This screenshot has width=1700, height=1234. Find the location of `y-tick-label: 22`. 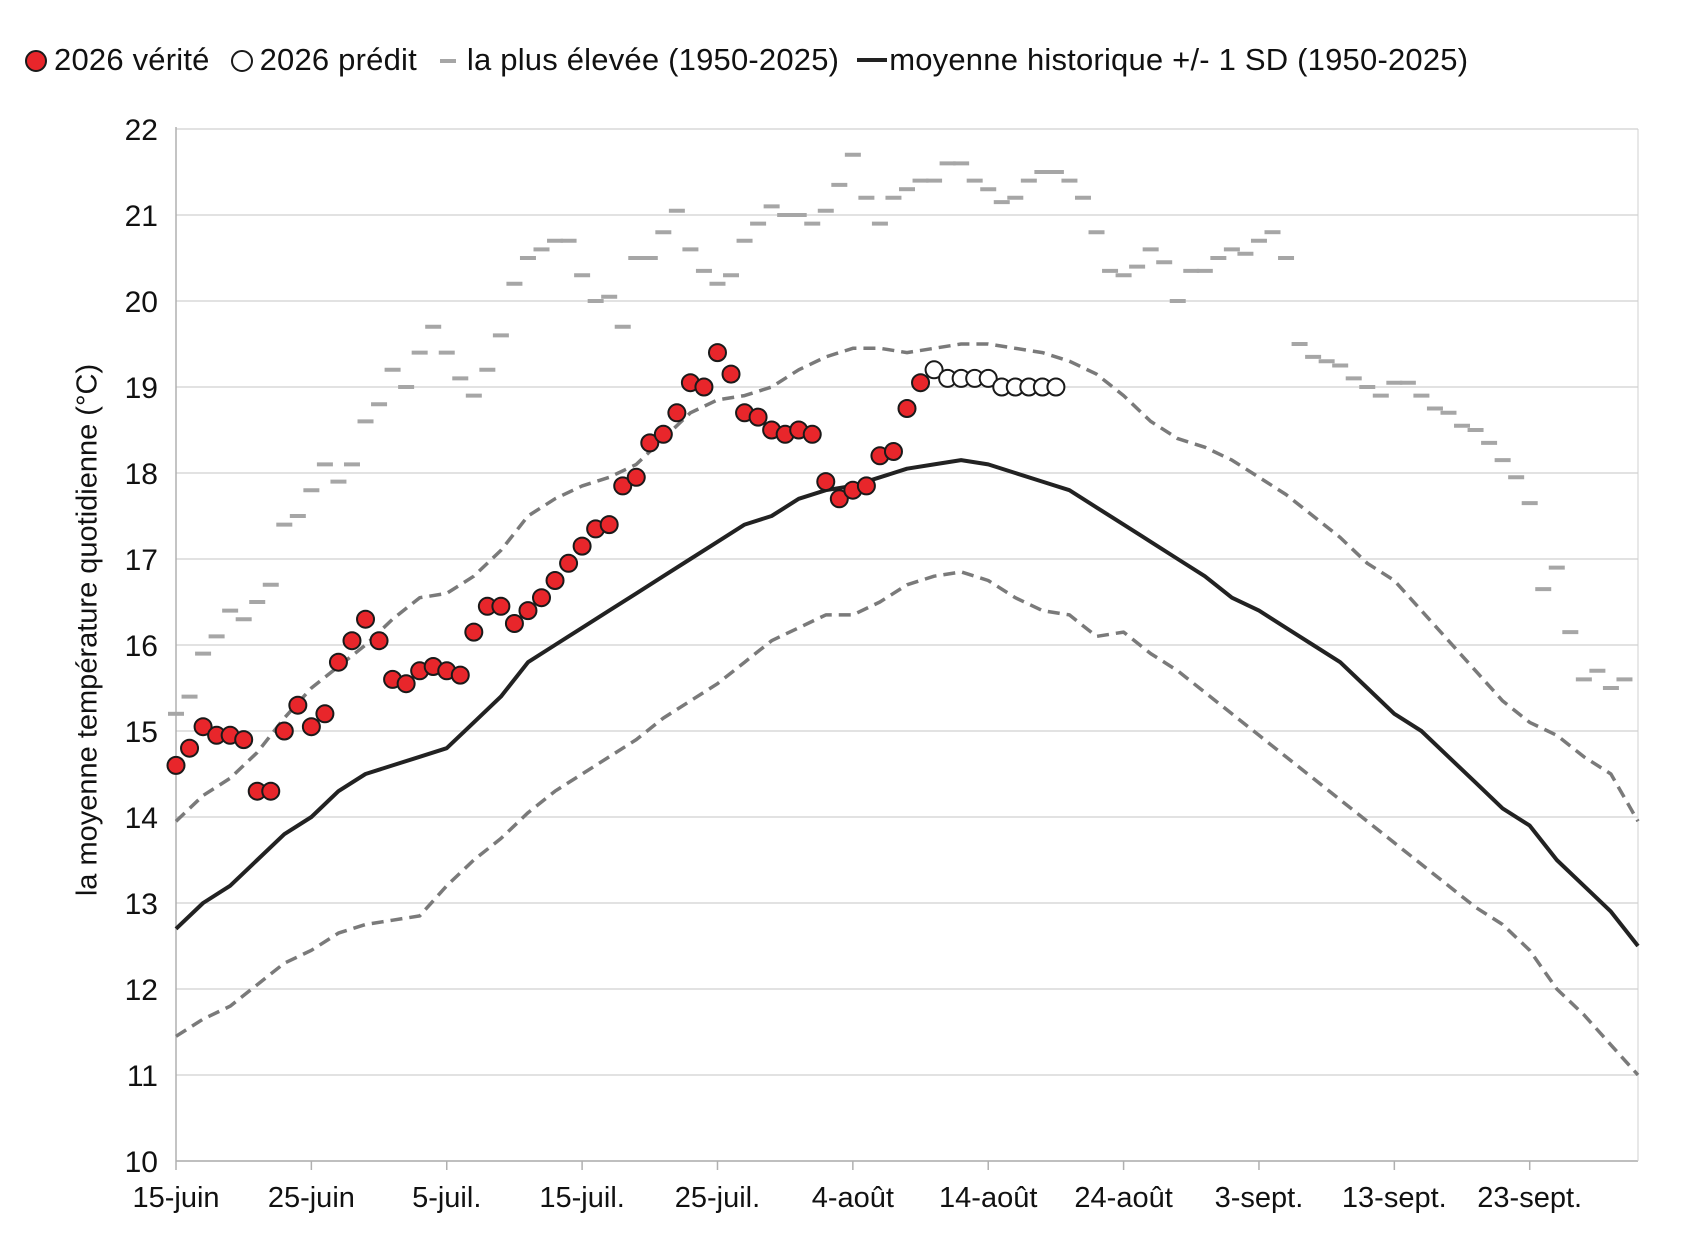

y-tick-label: 22 is located at coordinates (141, 130).